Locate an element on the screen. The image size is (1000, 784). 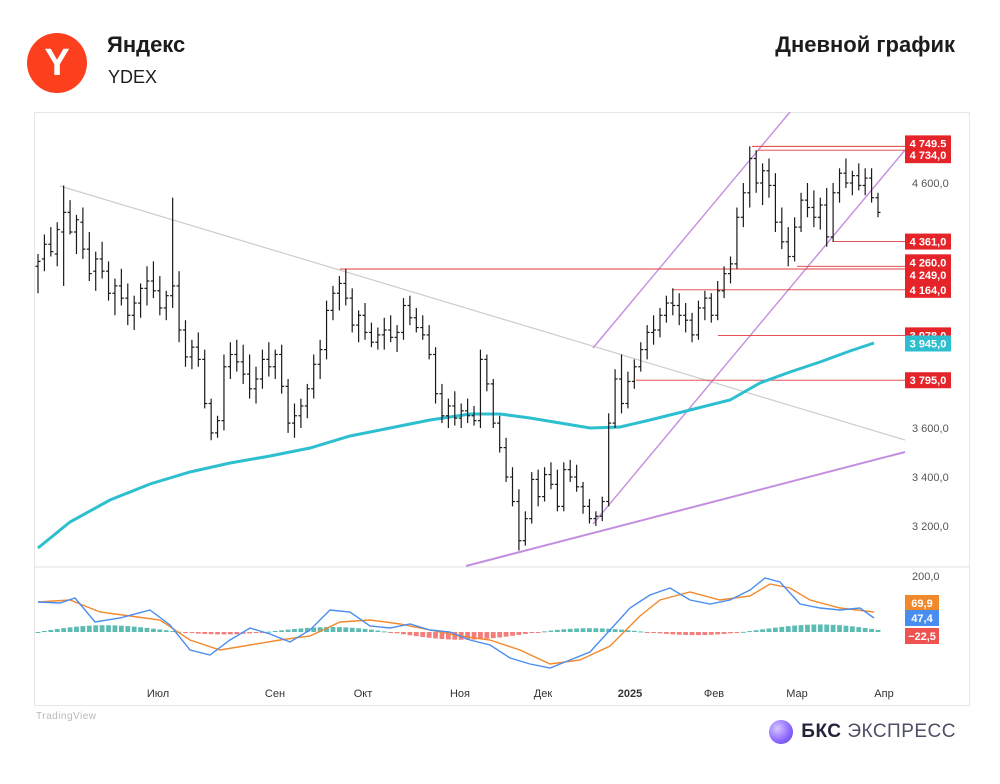
chart-title: Дневной график is located at coordinates (865, 44).